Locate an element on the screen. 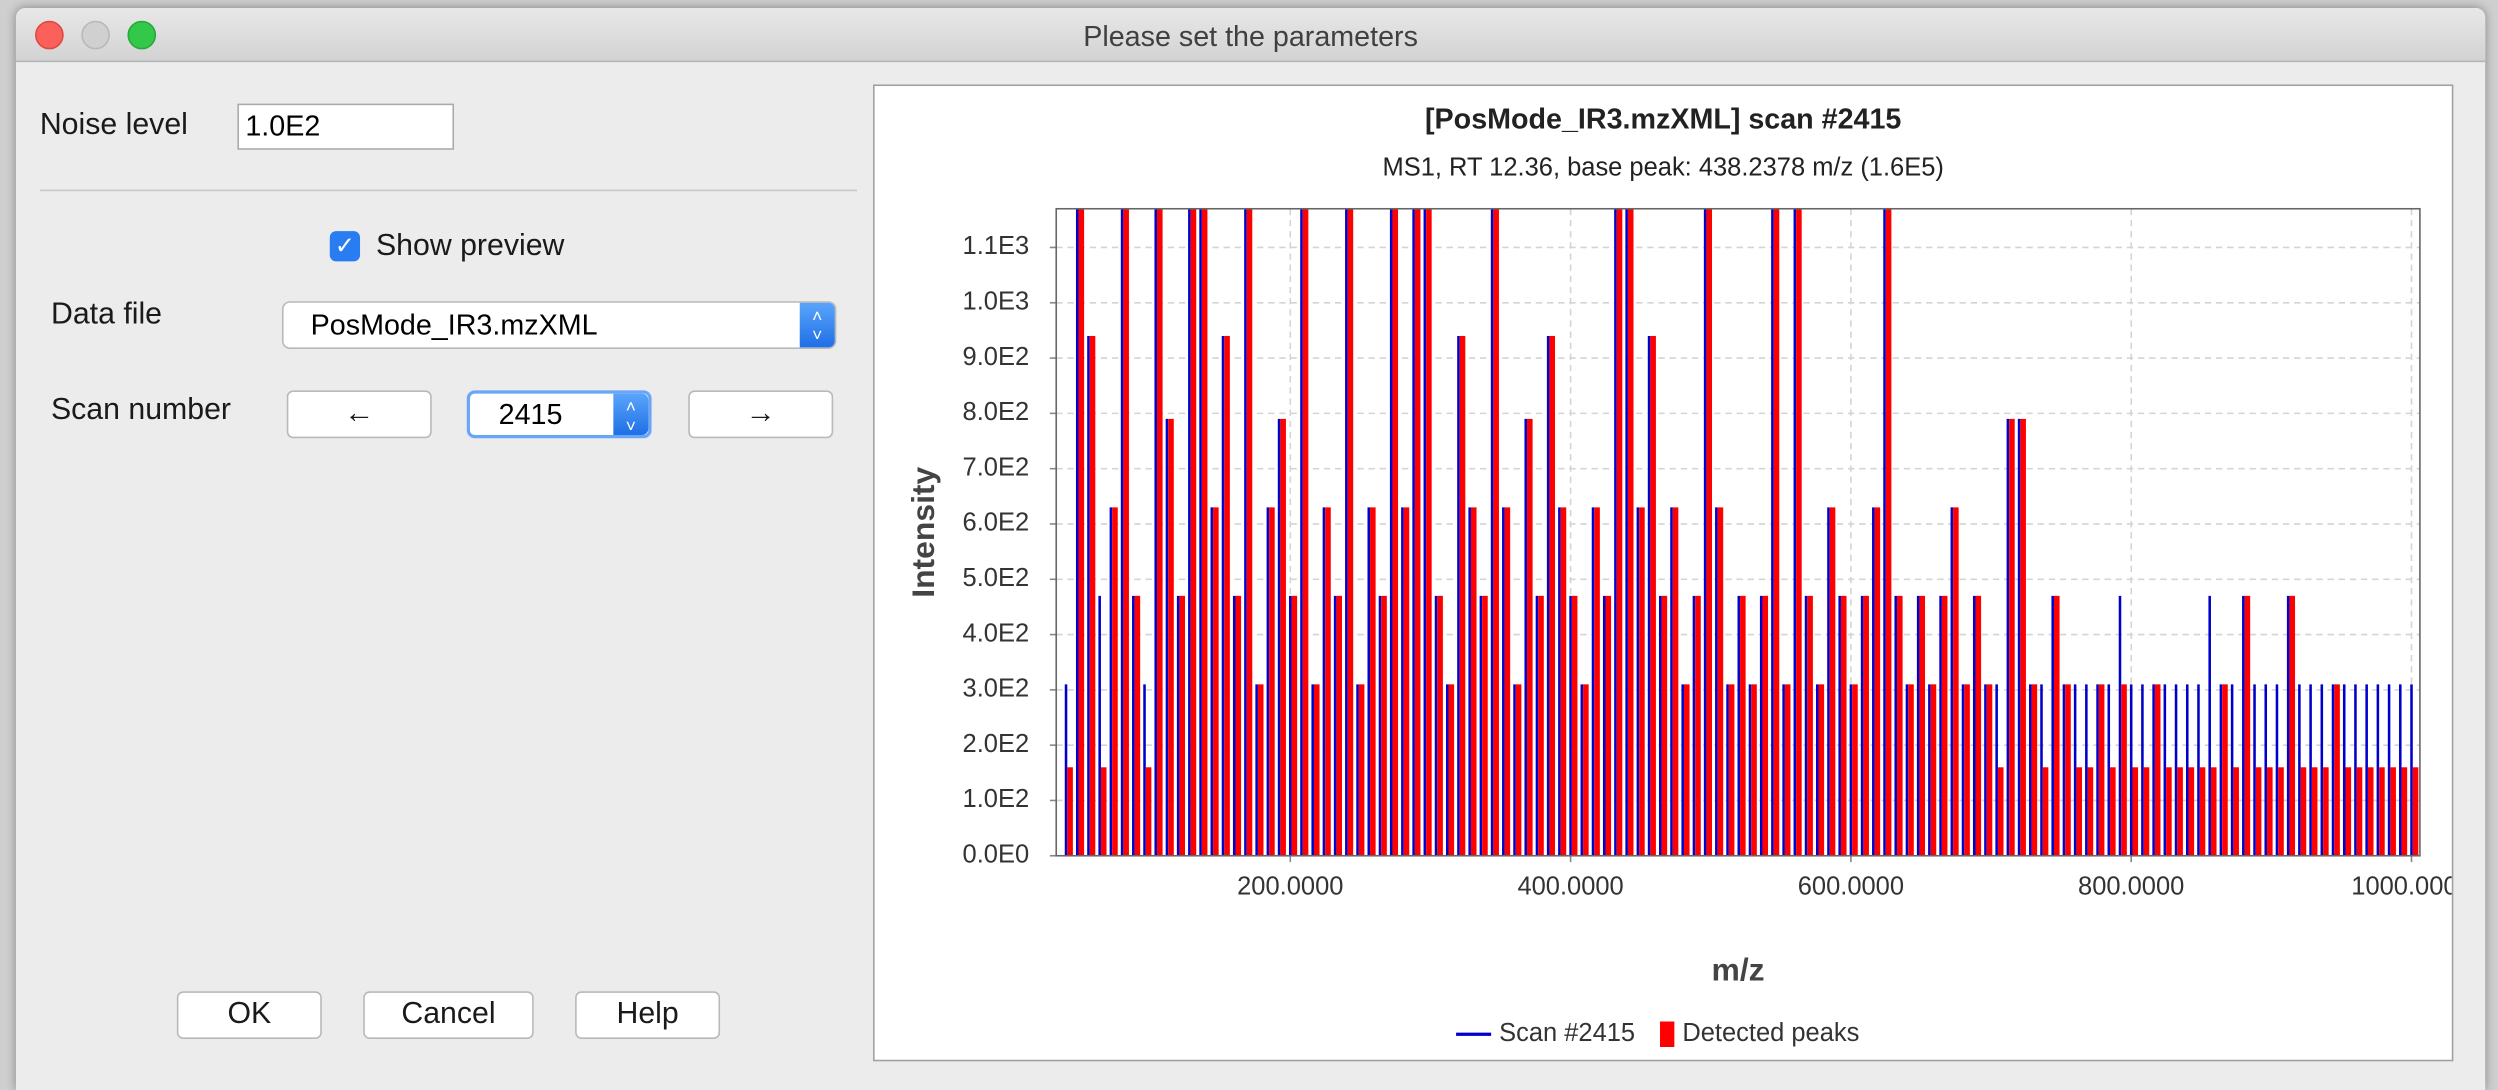 This screenshot has width=2498, height=1090. minimize-button is located at coordinates (95, 35).